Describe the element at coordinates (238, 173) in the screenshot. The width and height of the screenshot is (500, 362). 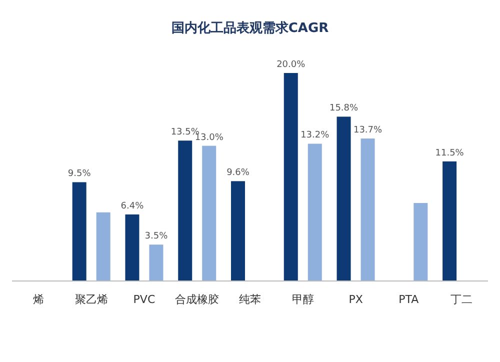
I see `data-label: 9.6%` at that location.